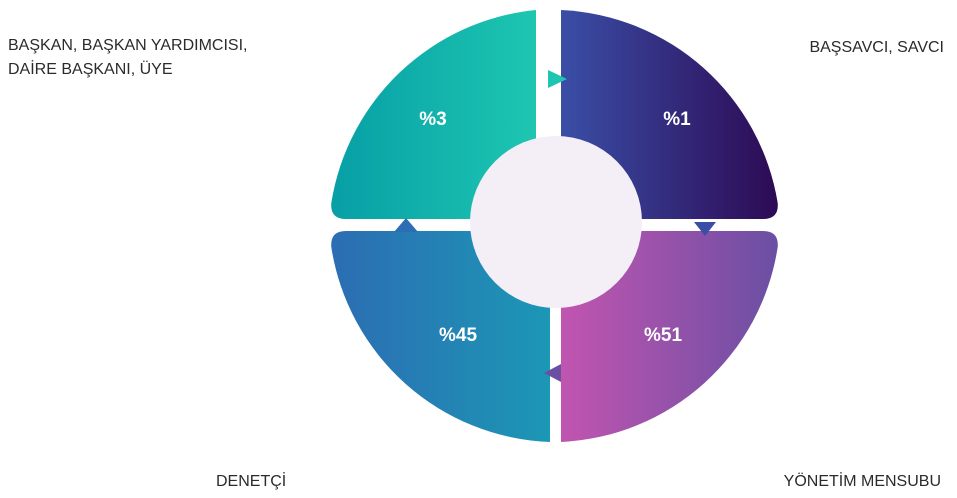  Describe the element at coordinates (862, 481) in the screenshot. I see `label-bottom-right: YÖNETİM MENSUBU` at that location.